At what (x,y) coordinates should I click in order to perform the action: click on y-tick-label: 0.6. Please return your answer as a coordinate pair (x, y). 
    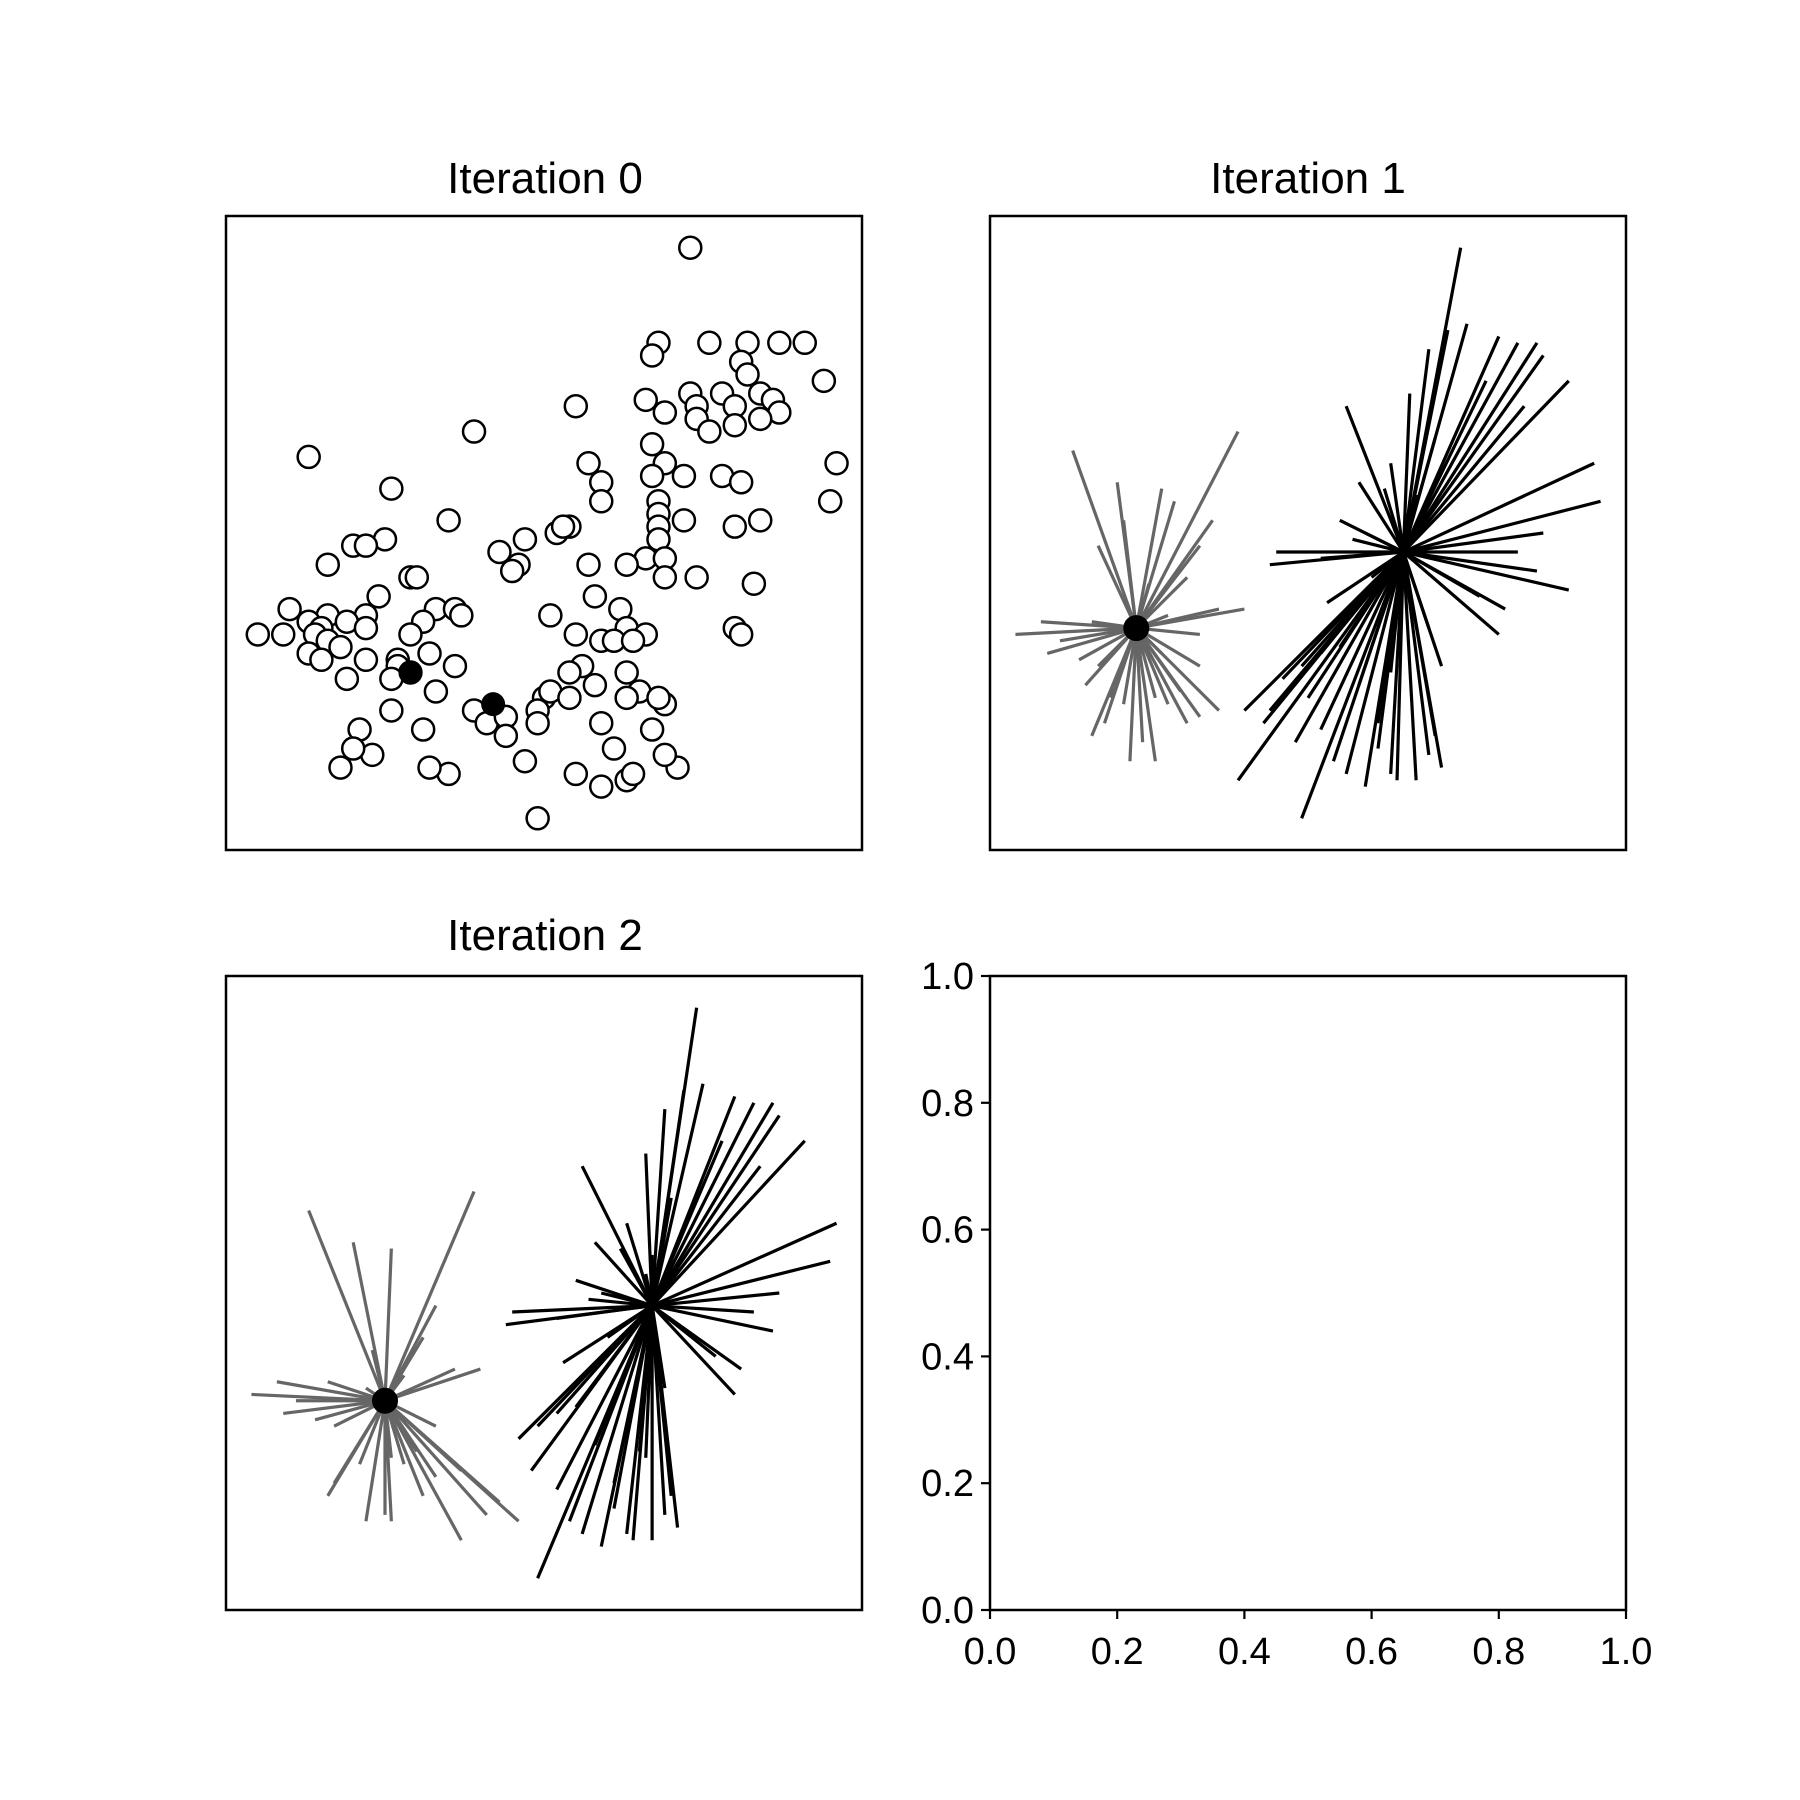
    Looking at the image, I should click on (947, 1231).